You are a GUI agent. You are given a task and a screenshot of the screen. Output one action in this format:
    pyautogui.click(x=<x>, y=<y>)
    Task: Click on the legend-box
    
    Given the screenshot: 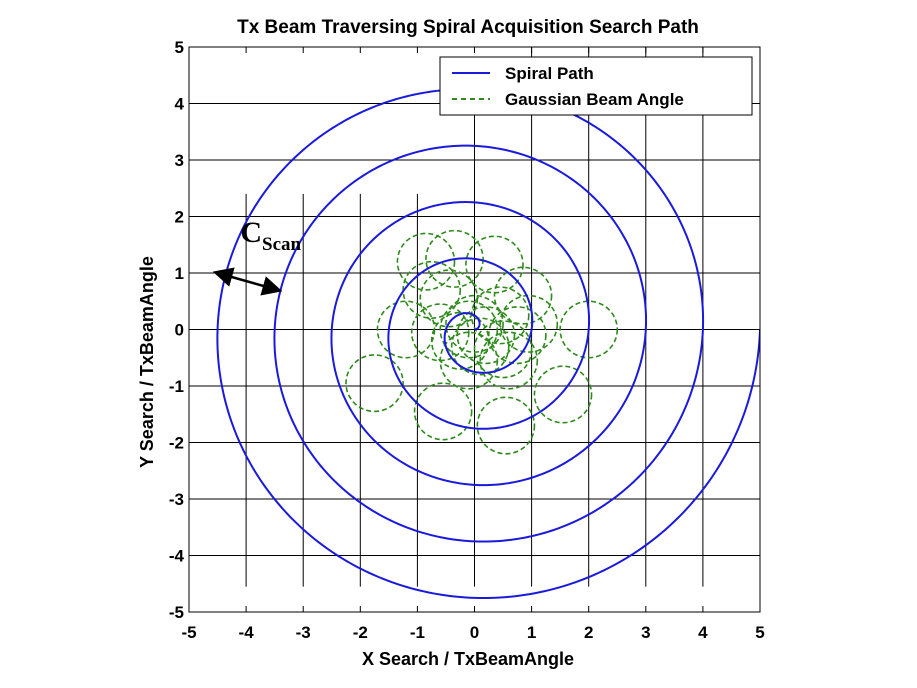 What is the action you would take?
    pyautogui.click(x=596, y=86)
    